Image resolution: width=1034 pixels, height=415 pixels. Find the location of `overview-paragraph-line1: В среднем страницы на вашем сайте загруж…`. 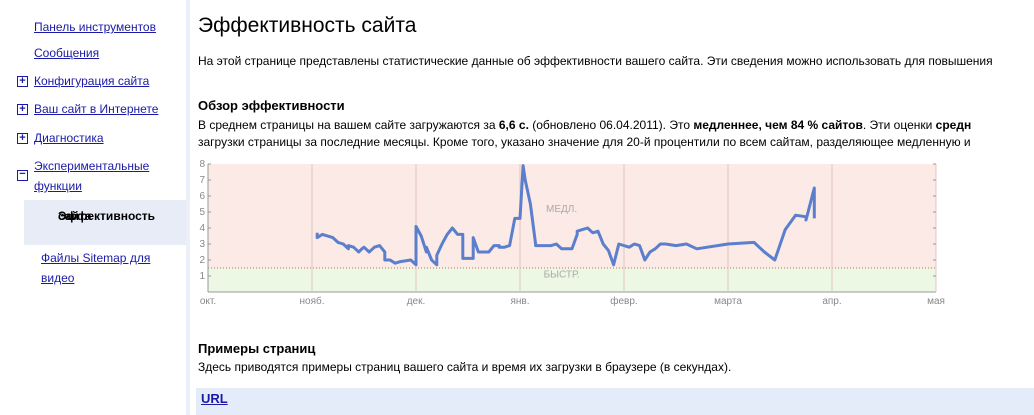

overview-paragraph-line1: В среднем страницы на вашем сайте загруж… is located at coordinates (584, 125).